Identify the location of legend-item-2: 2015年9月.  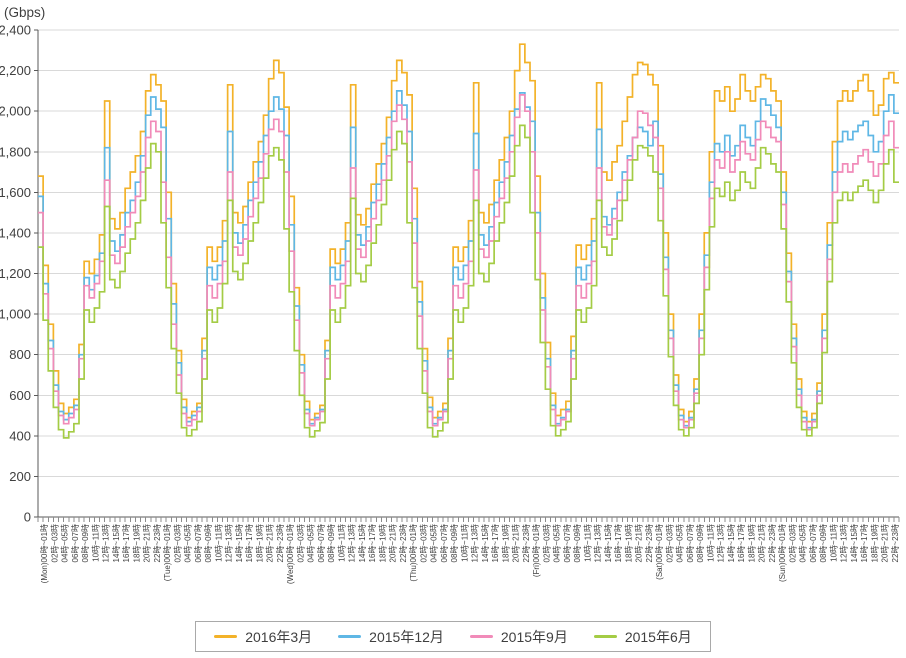
(518, 636).